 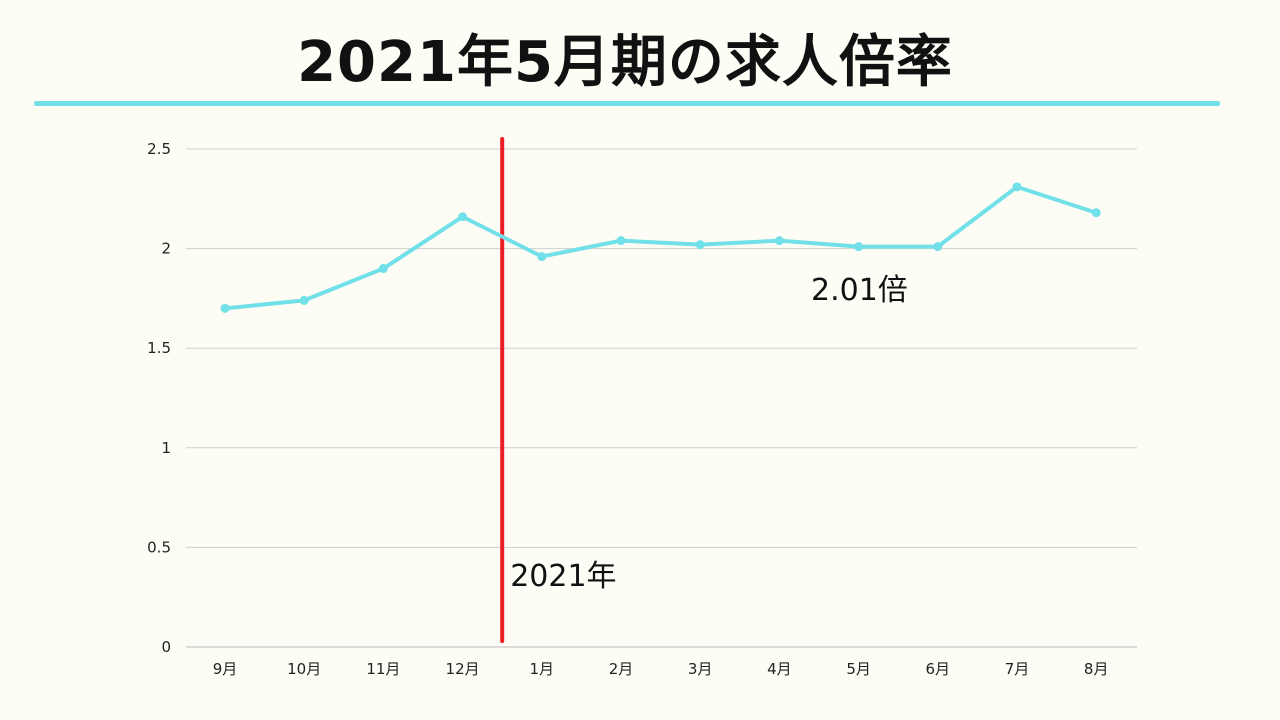 What do you see at coordinates (859, 290) in the screenshot?
I see `value-annotation: 2.01倍` at bounding box center [859, 290].